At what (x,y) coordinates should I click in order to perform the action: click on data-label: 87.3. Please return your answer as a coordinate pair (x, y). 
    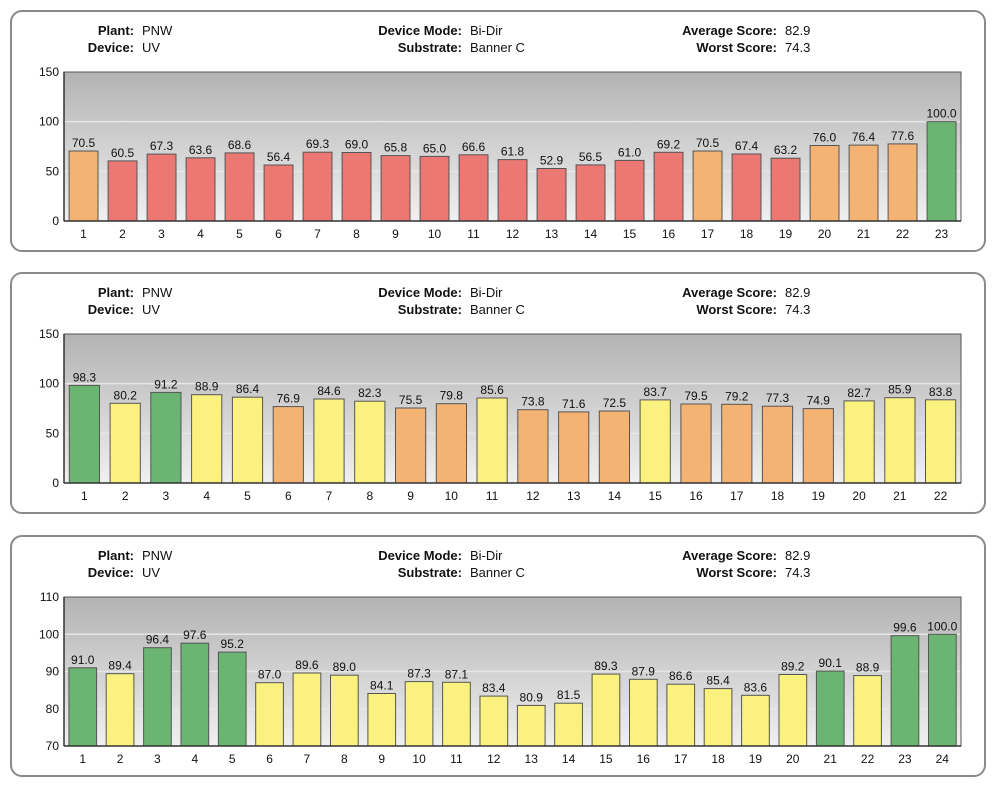
    Looking at the image, I should click on (419, 674).